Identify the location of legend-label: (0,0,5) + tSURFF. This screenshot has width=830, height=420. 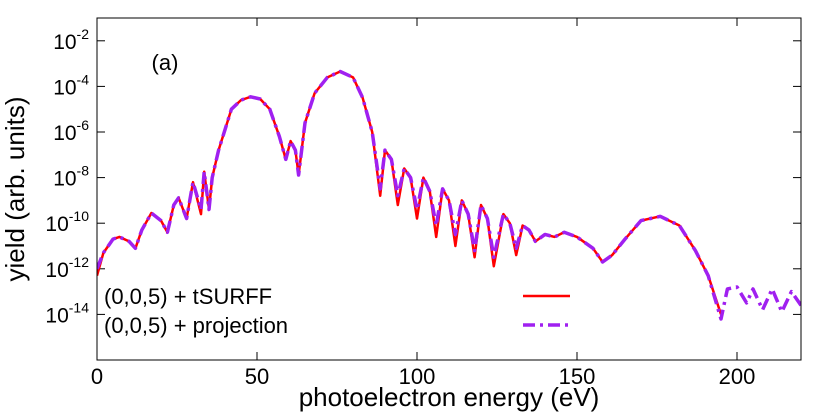
(188, 296).